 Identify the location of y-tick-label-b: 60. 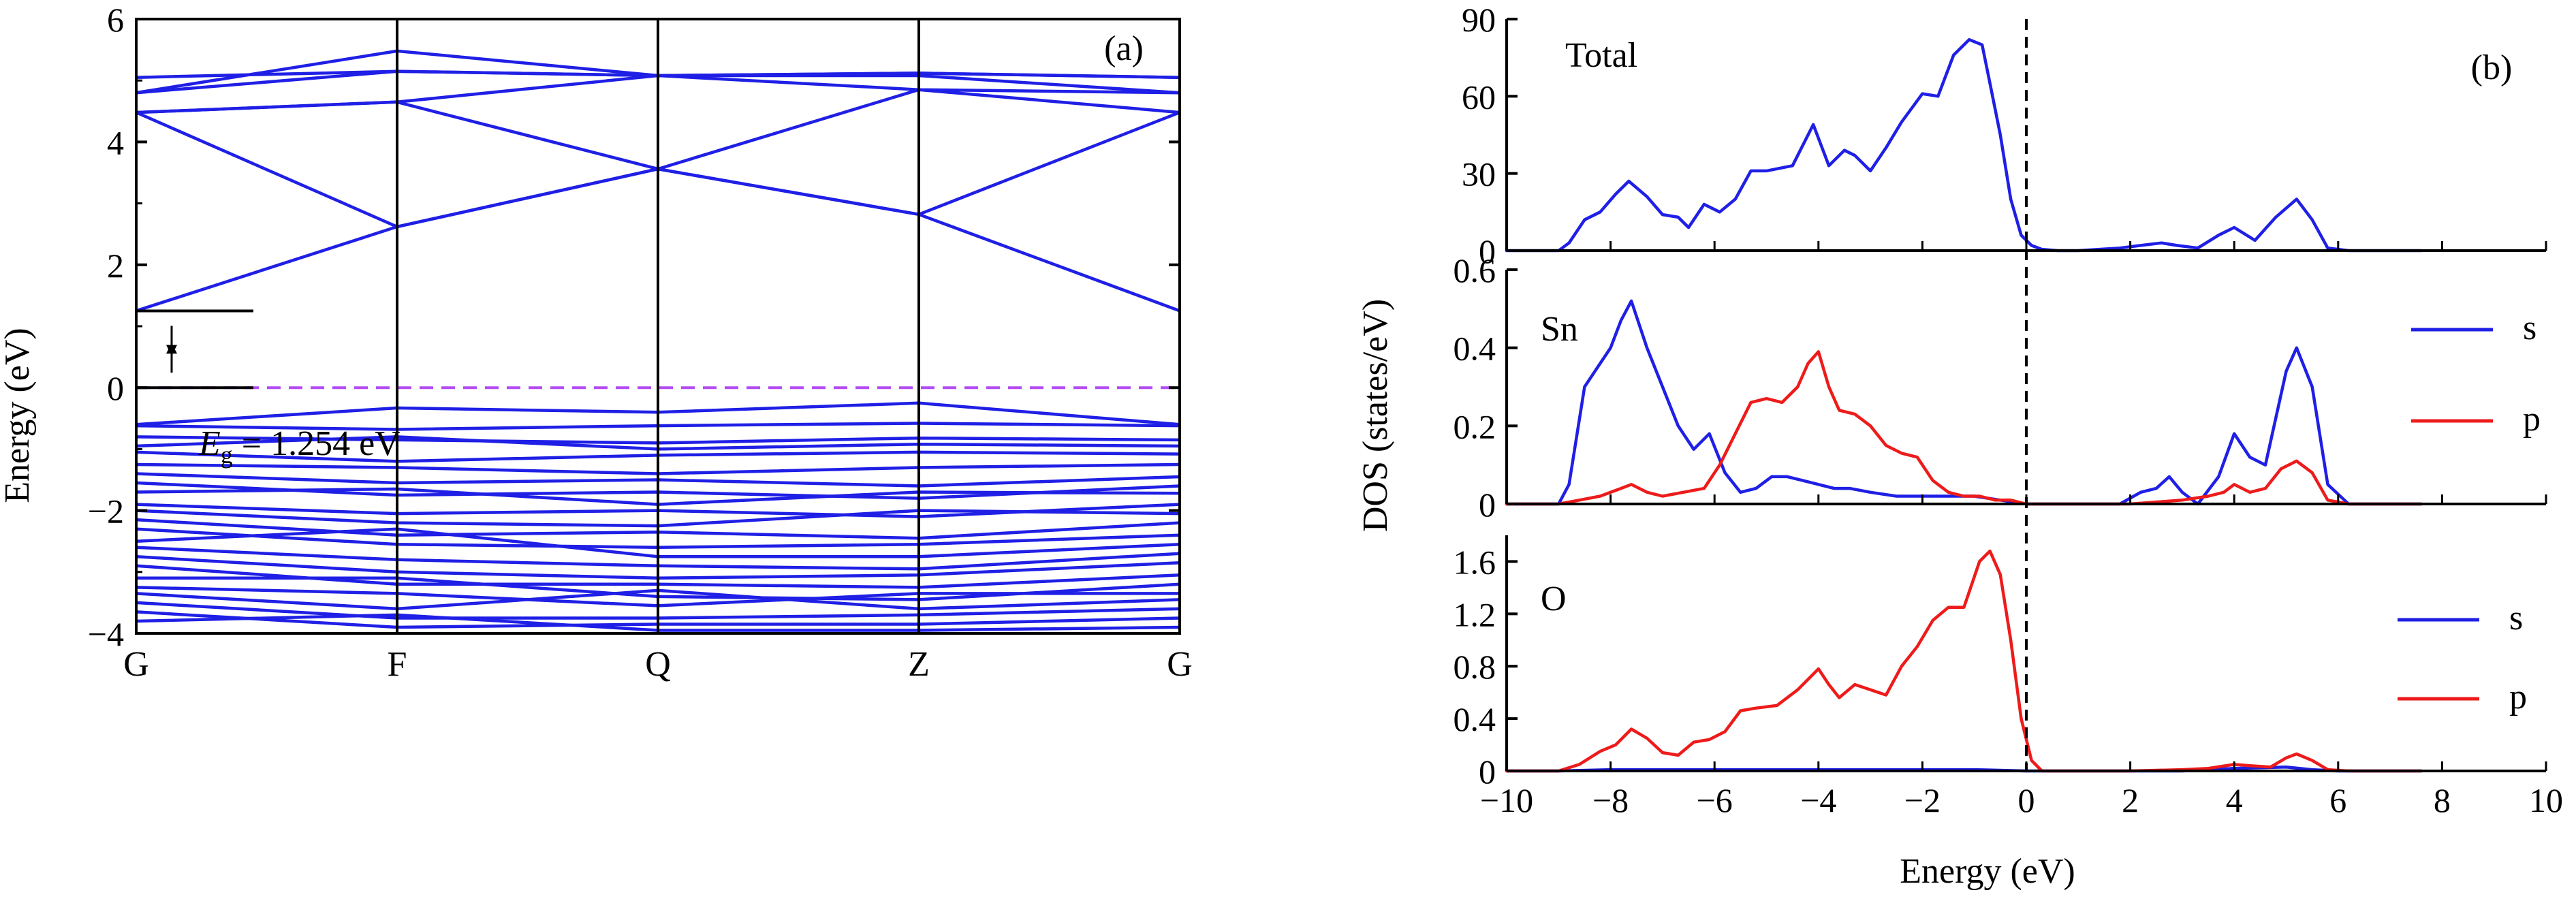
(1479, 97).